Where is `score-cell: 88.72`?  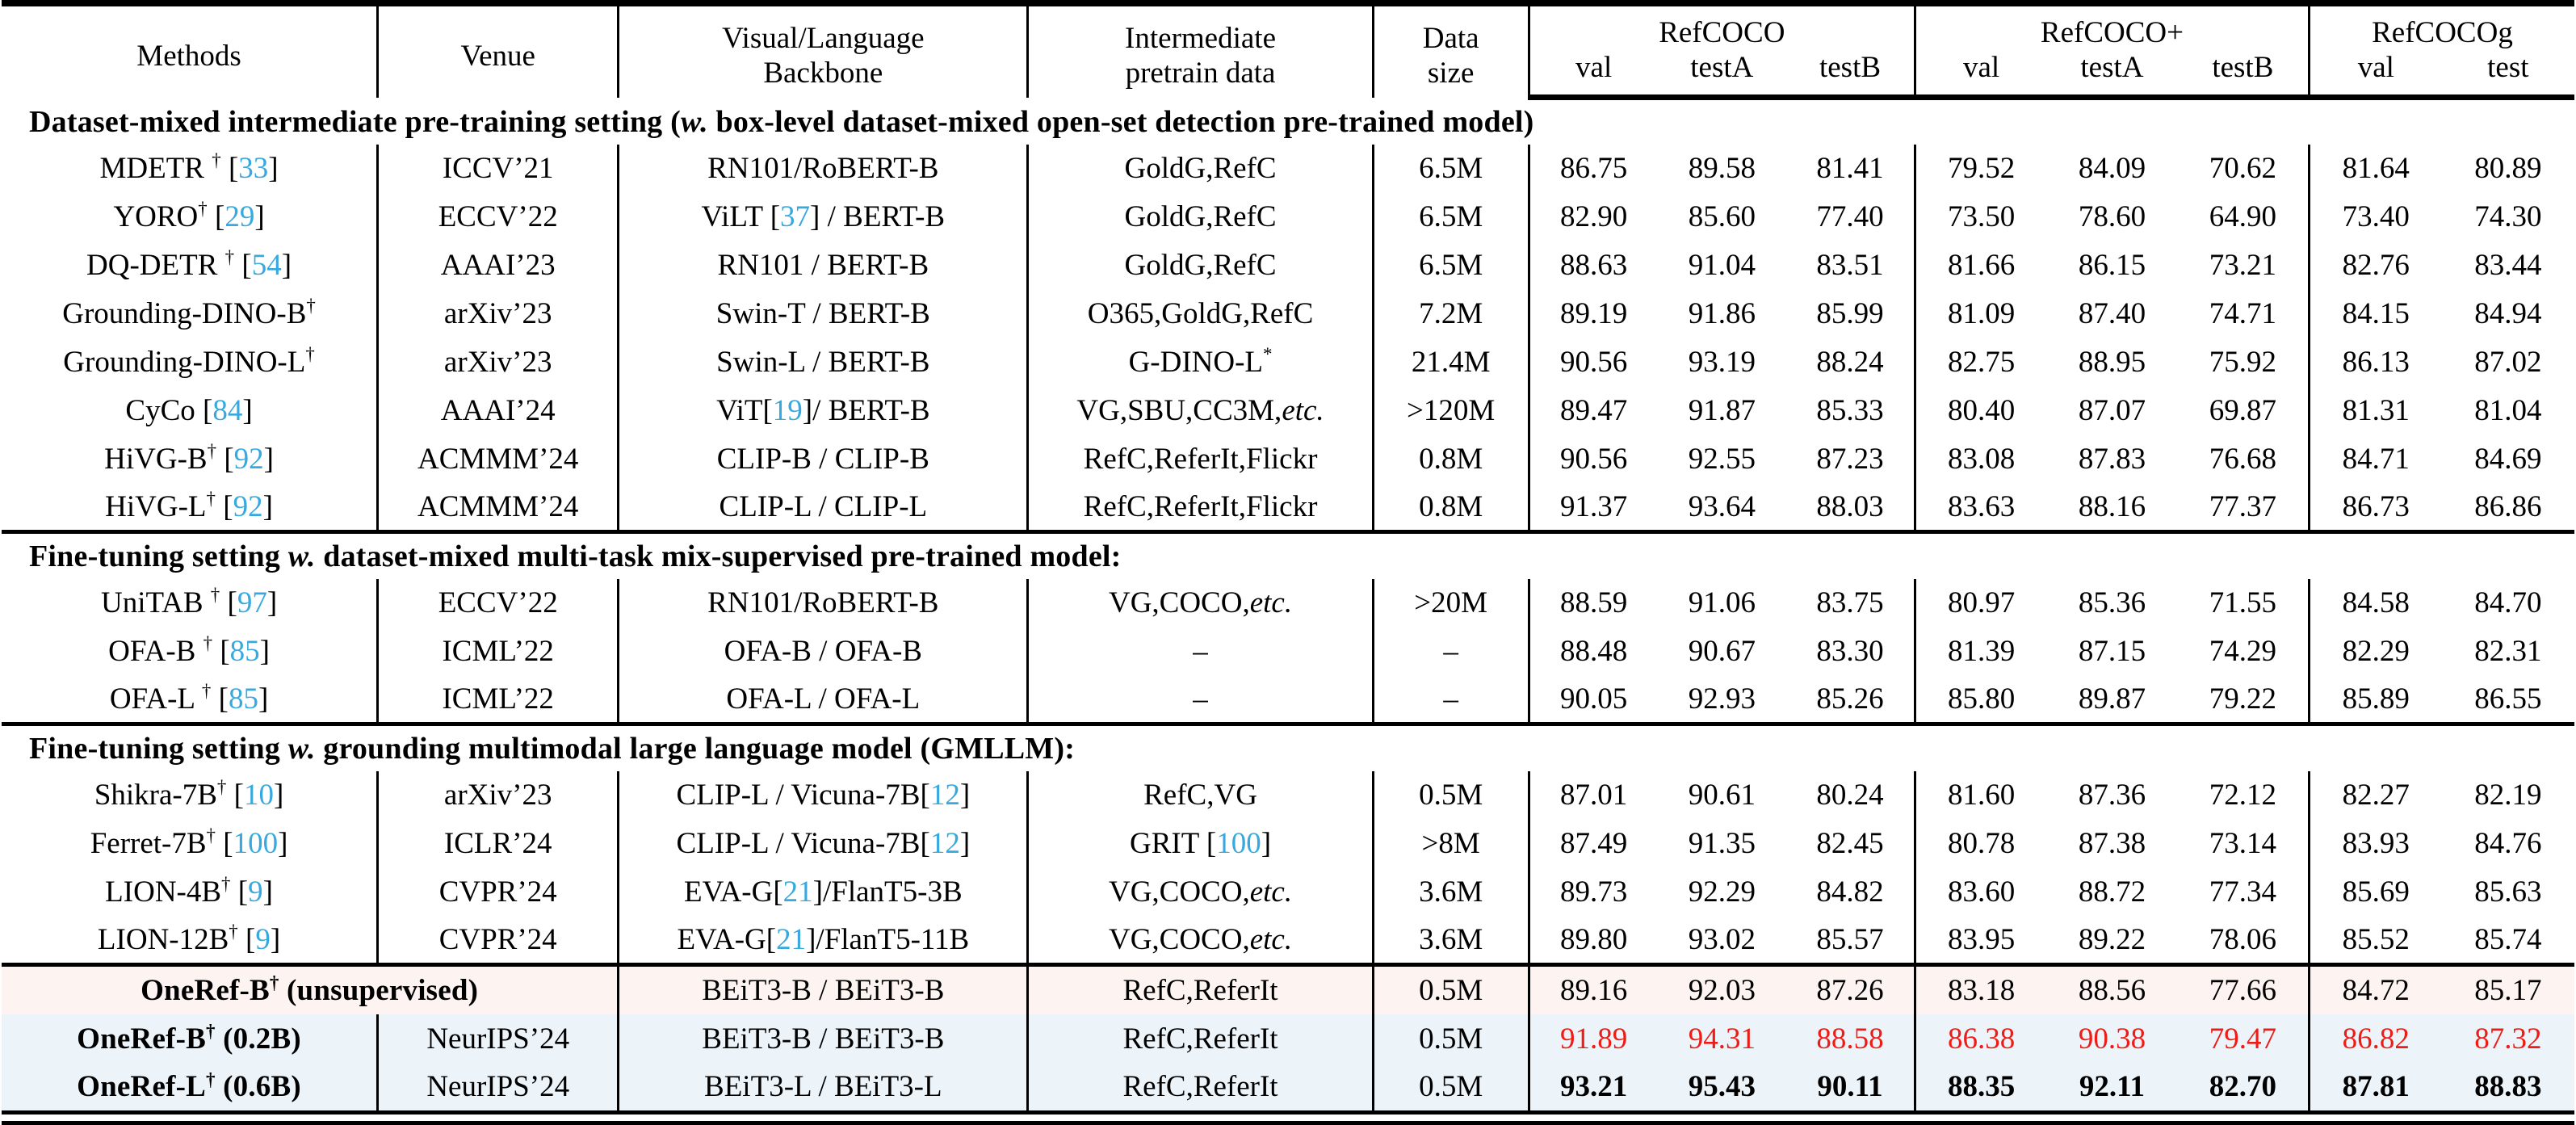 score-cell: 88.72 is located at coordinates (2112, 892).